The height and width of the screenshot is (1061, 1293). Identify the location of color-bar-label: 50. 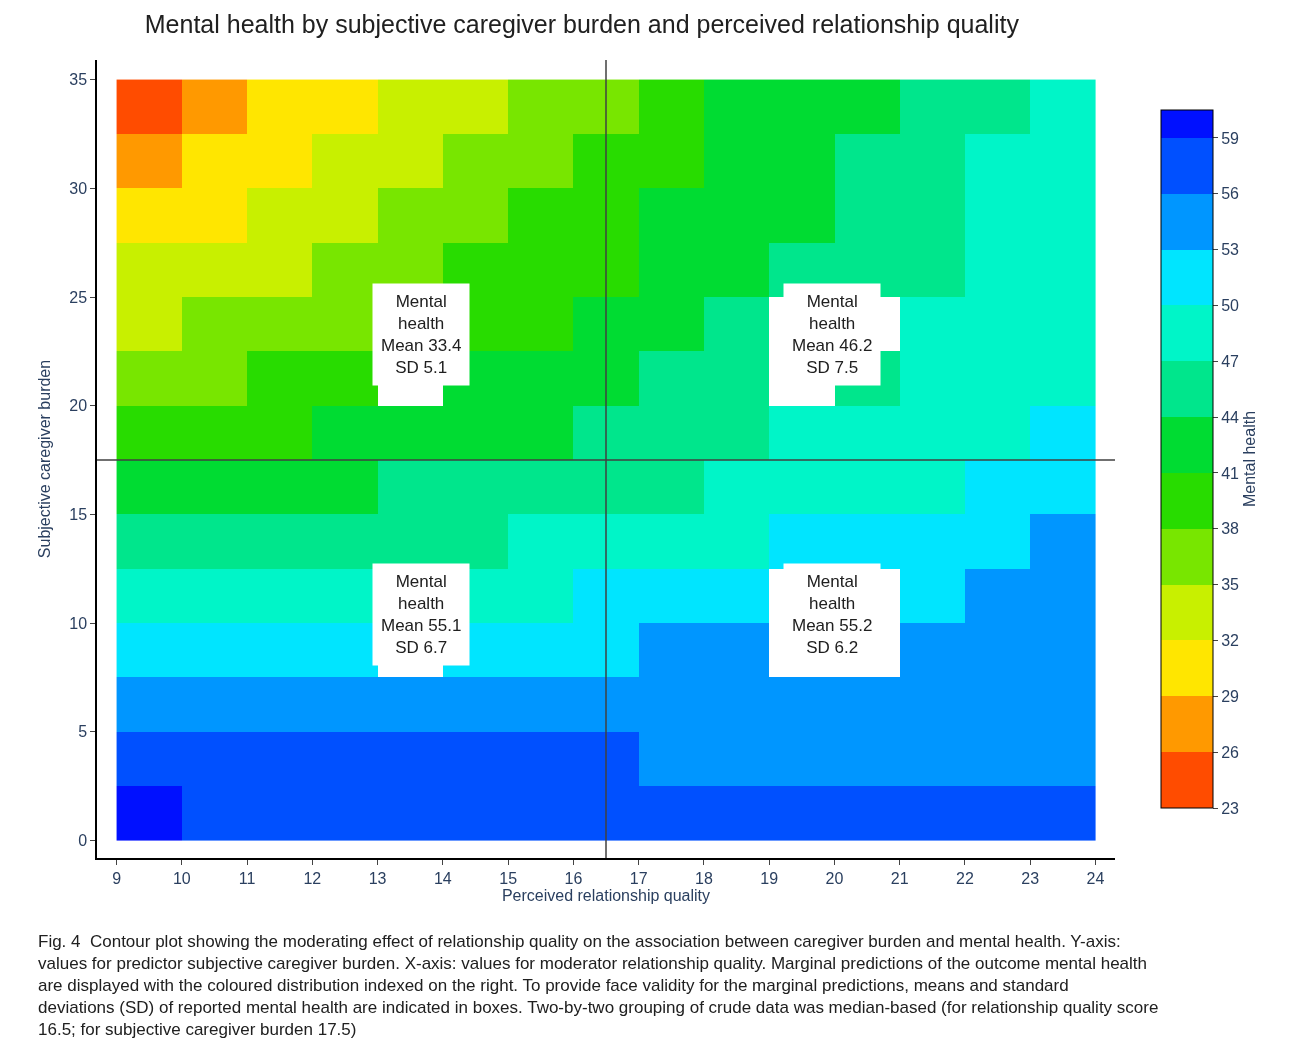
(1230, 306).